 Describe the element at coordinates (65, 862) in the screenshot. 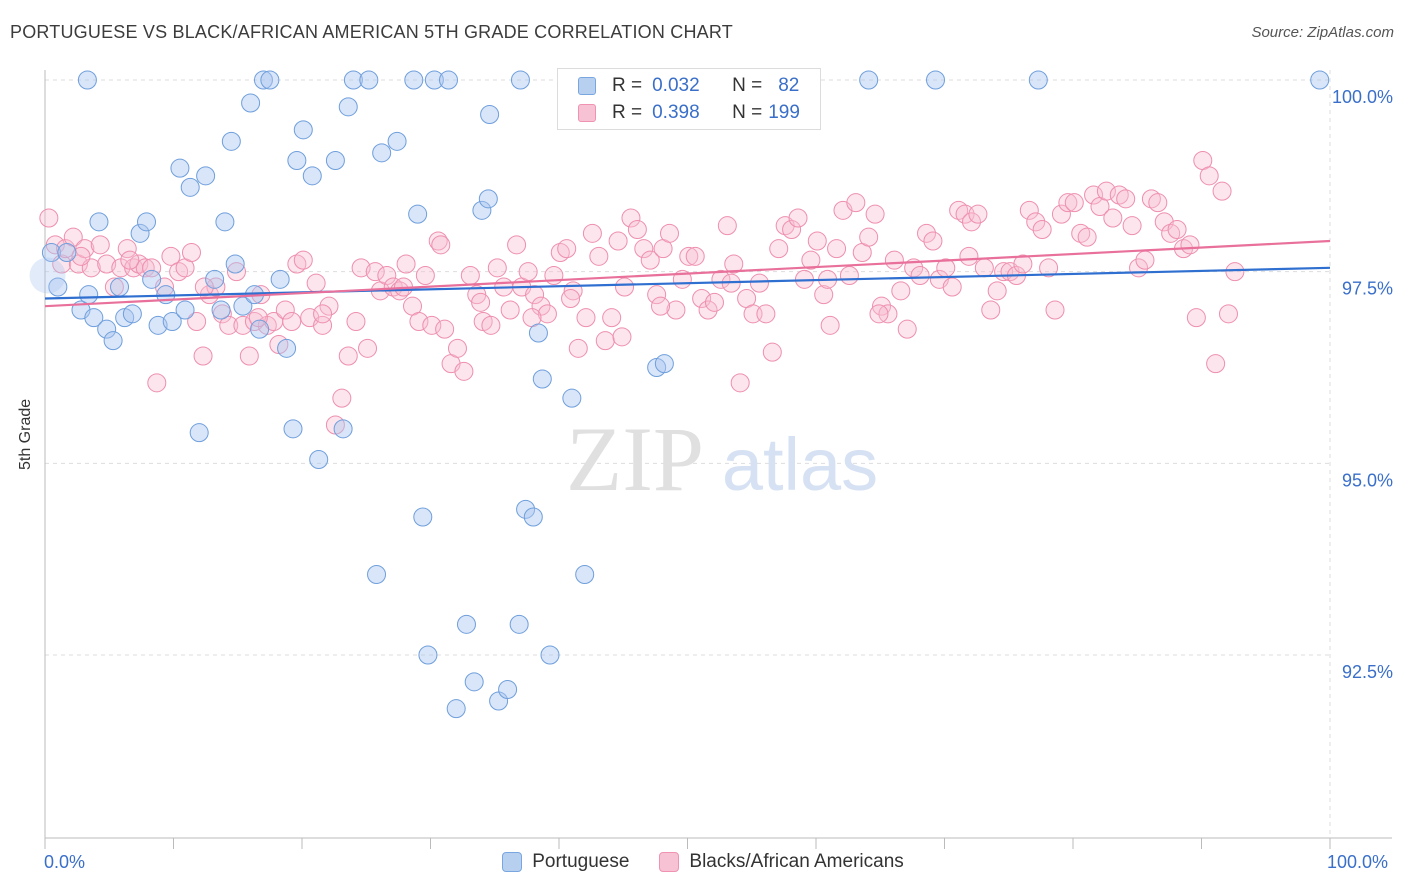

I see `x-tick-label-min: 0.0%` at that location.